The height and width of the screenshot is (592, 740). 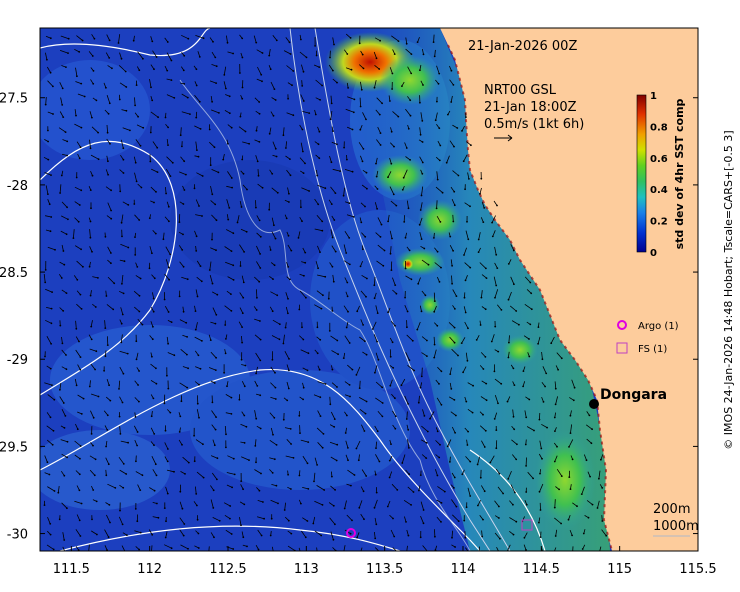 What do you see at coordinates (697, 569) in the screenshot?
I see `x-tick-label: 115.5` at bounding box center [697, 569].